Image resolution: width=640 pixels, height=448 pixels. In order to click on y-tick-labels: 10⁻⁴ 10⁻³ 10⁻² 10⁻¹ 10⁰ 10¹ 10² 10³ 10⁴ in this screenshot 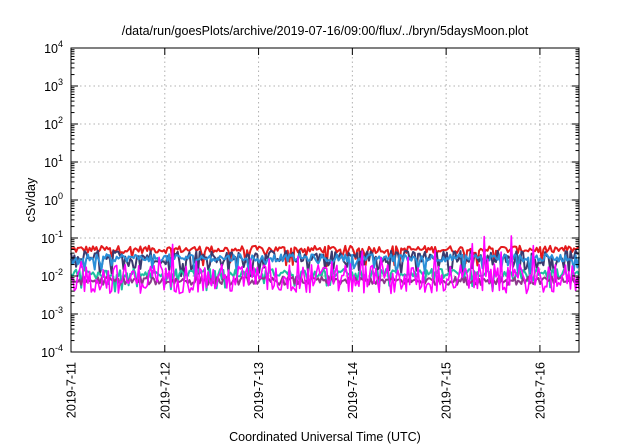, I will do `click(52, 199)`.